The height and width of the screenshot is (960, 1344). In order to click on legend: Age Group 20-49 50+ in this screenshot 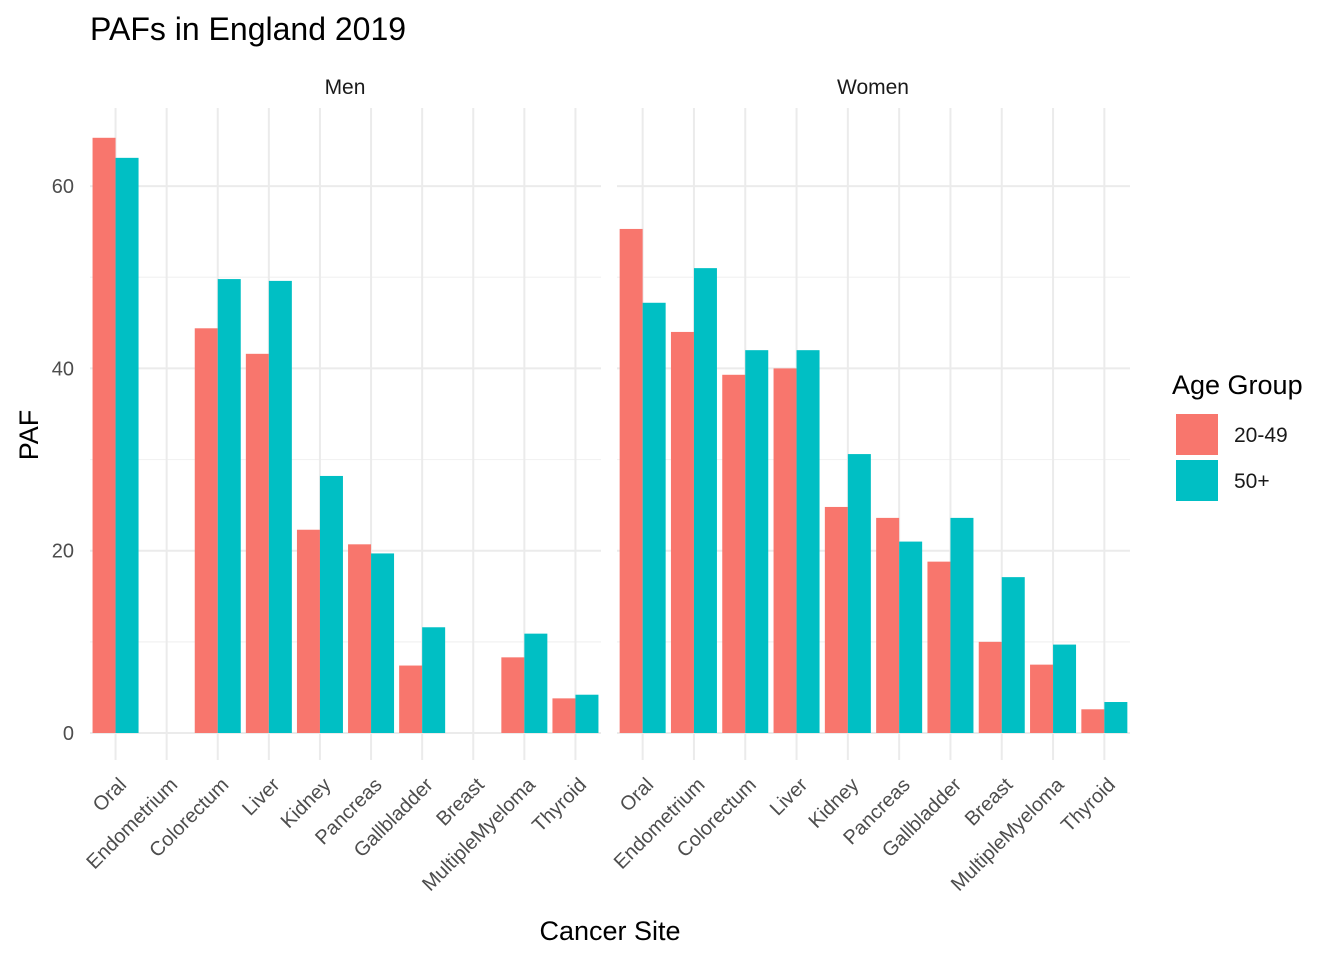, I will do `click(1237, 435)`.